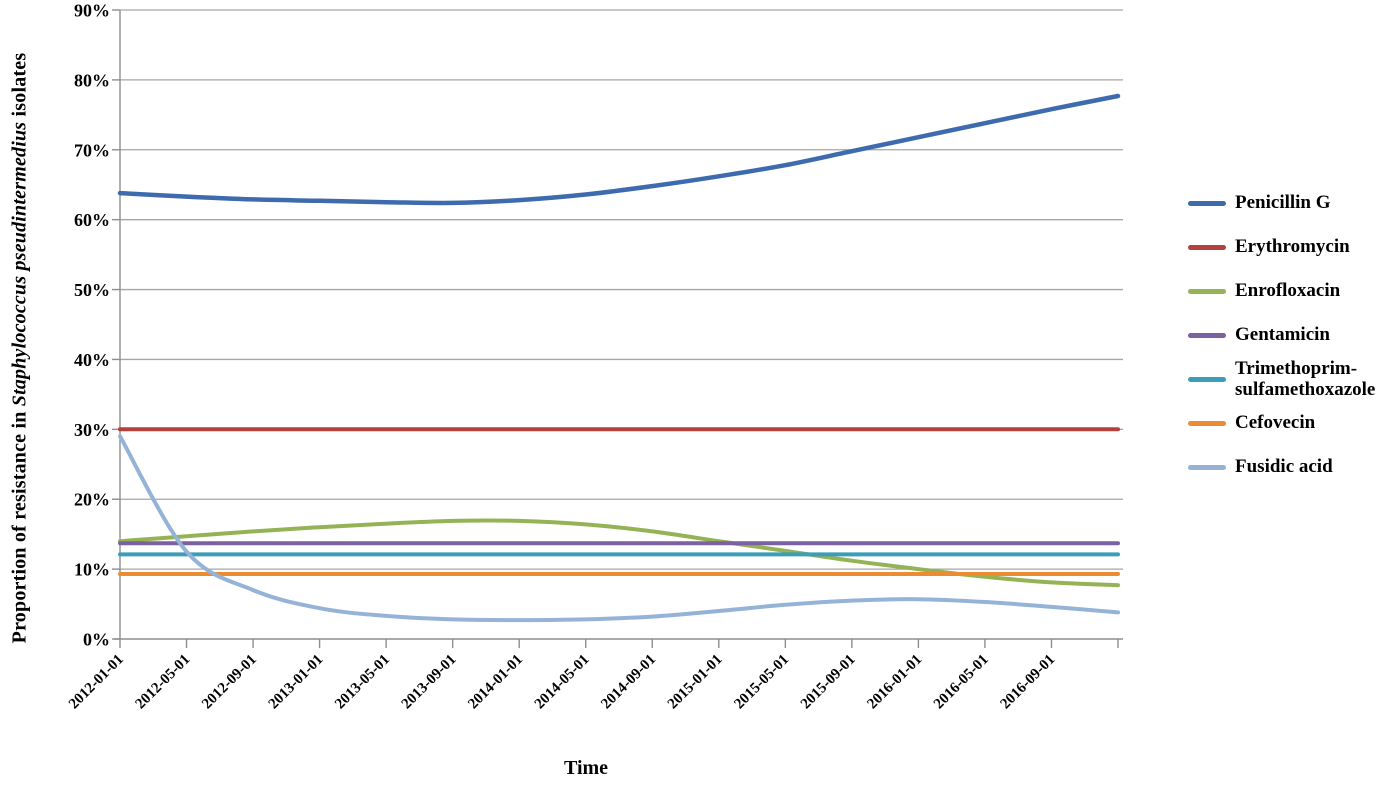  I want to click on legend-item-trimethoprim-sulfamethoxazole: Trimethoprim-sulfamethoxazole, so click(1294, 379).